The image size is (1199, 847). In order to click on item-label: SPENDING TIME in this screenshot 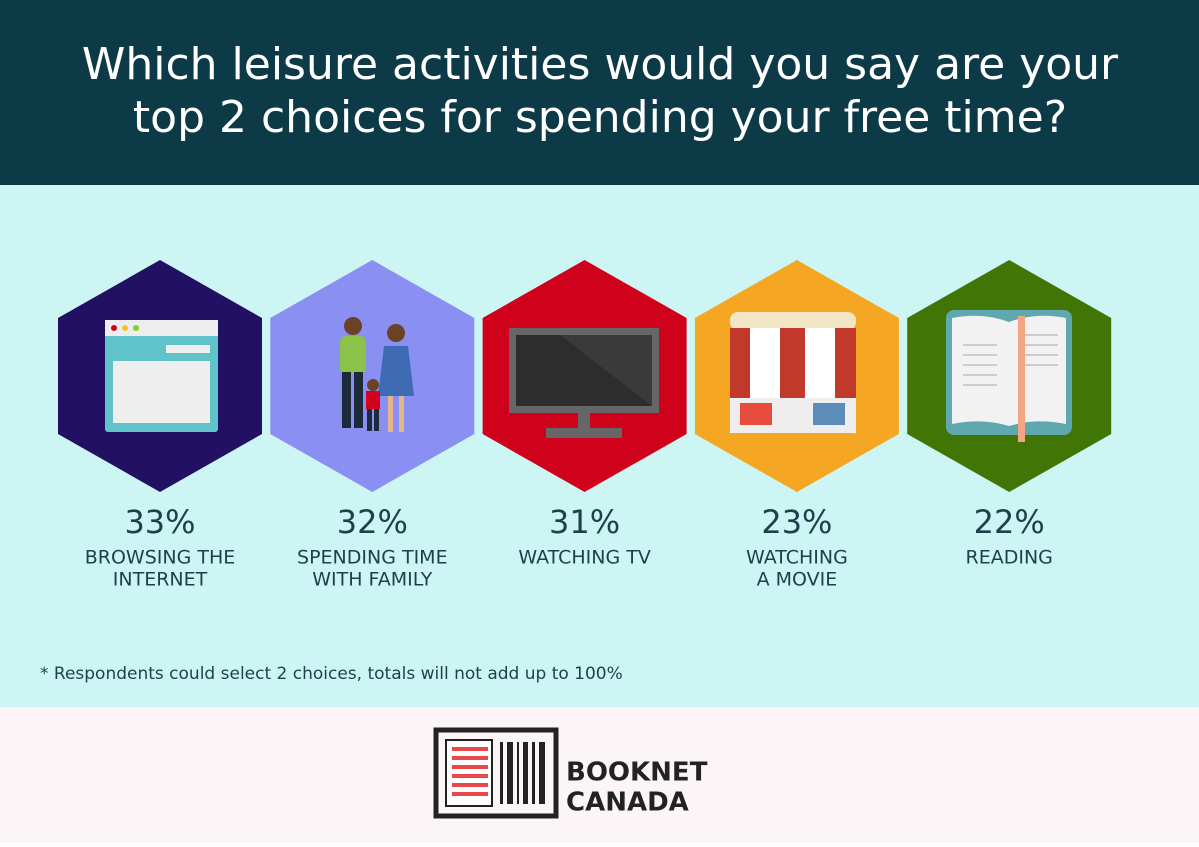, I will do `click(372, 558)`.